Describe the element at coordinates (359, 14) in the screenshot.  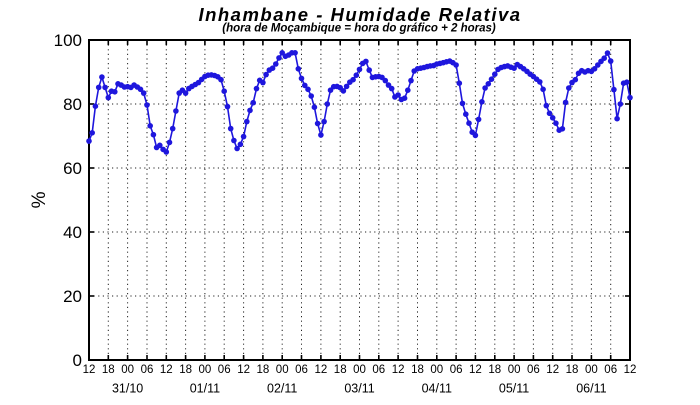
I see `svg-text: Inhambane - Humidade Relativa` at that location.